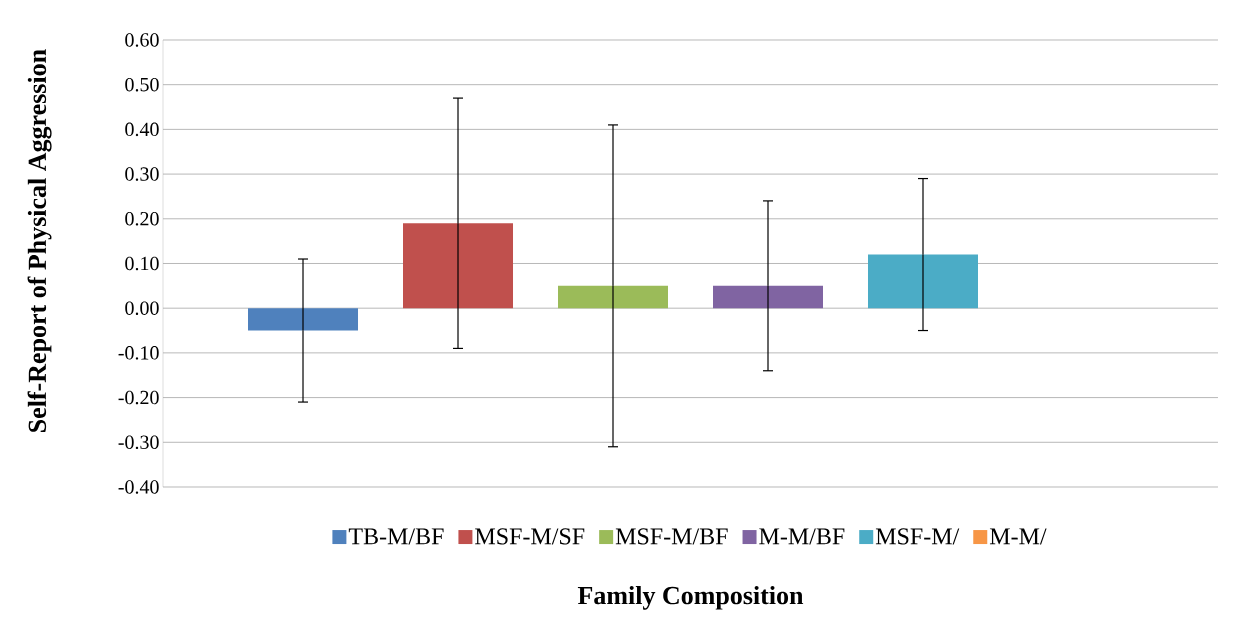 The height and width of the screenshot is (621, 1234). Describe the element at coordinates (142, 219) in the screenshot. I see `y-tick-label: 0.20` at that location.